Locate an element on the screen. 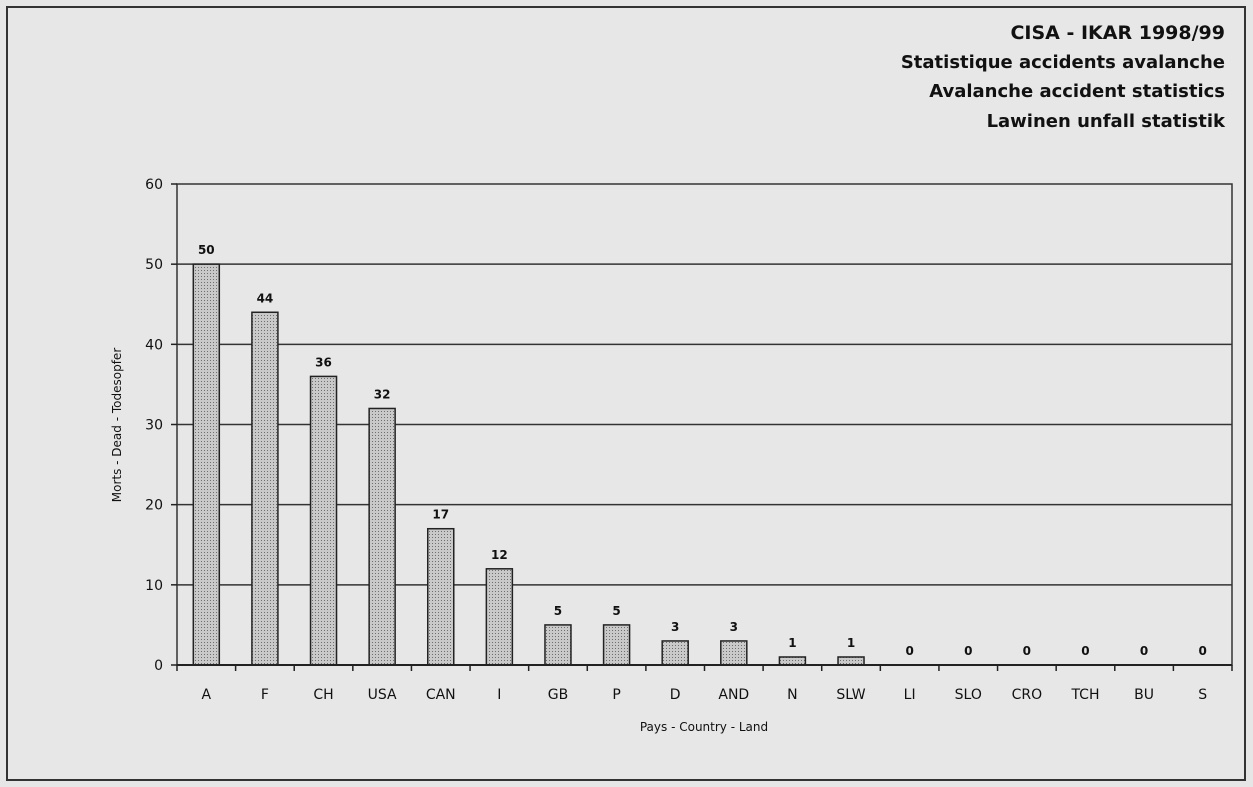  x-tick-label-p: P is located at coordinates (616, 695).